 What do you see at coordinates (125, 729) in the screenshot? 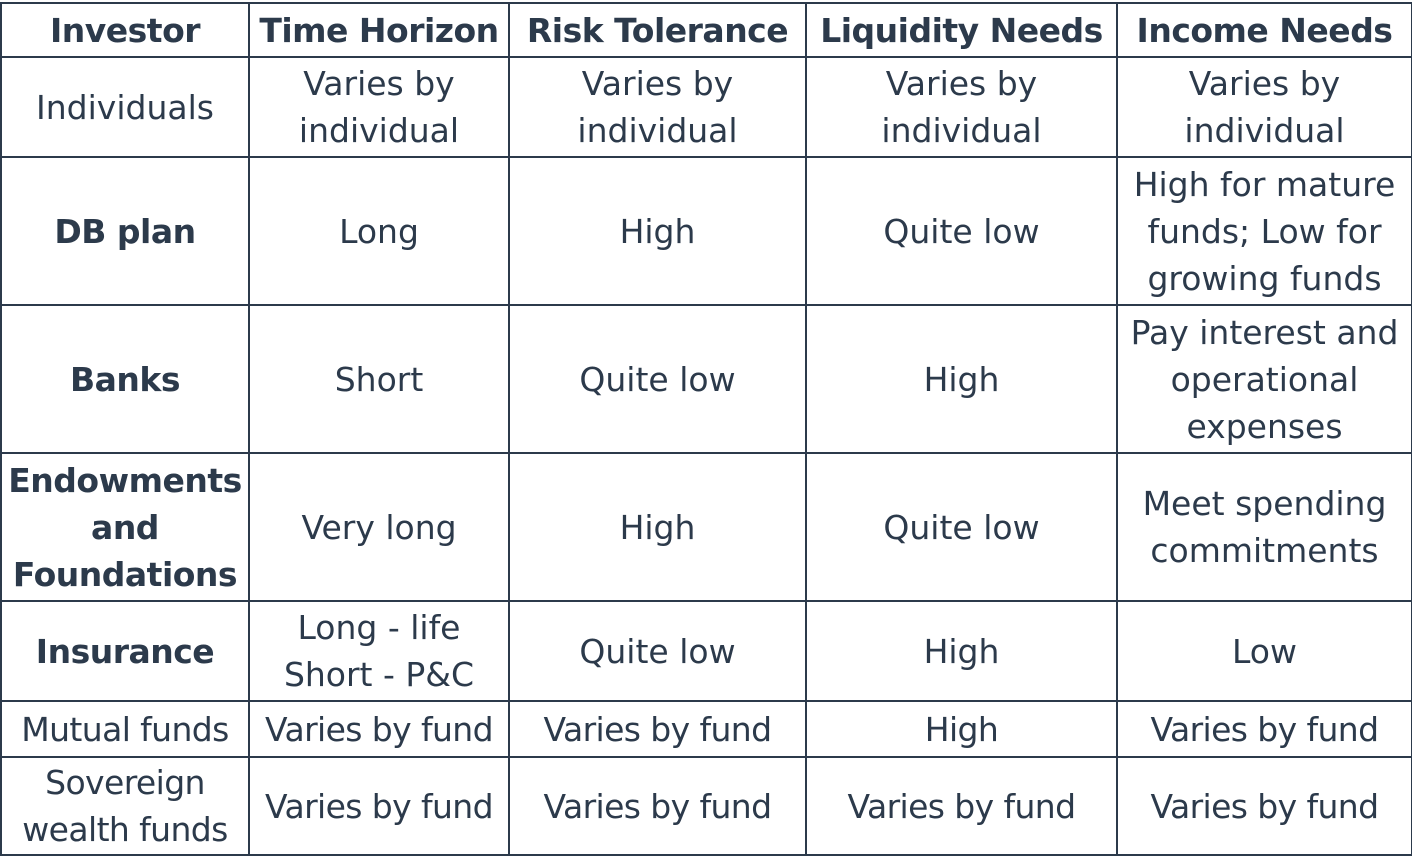
I see `cell-investor: Mutual funds` at bounding box center [125, 729].